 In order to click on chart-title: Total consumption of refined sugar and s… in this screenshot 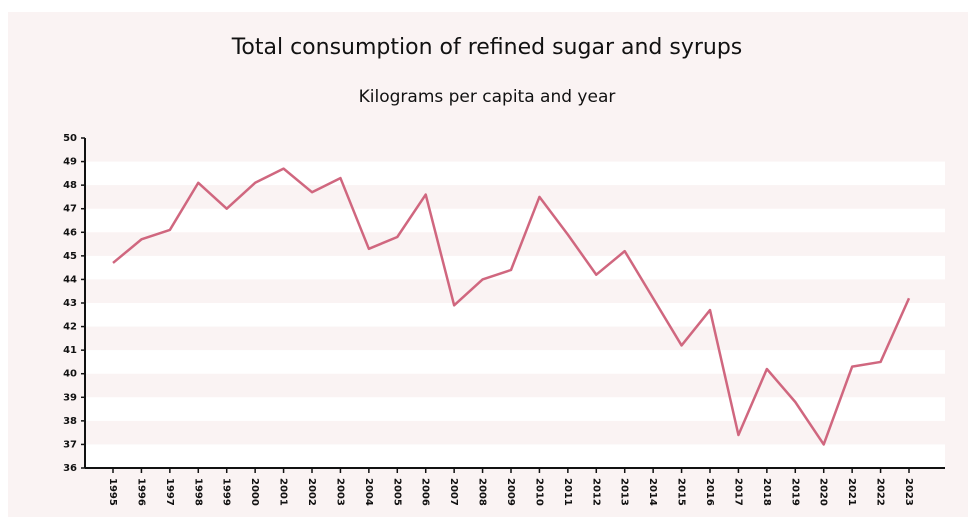, I will do `click(487, 47)`.